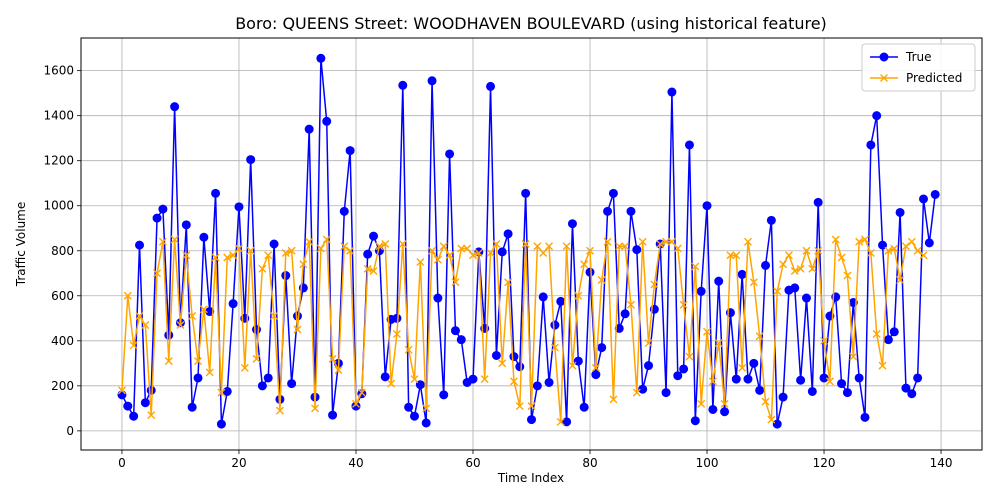 The height and width of the screenshot is (500, 1000). I want to click on y-tick-label: 400, so click(62, 341).